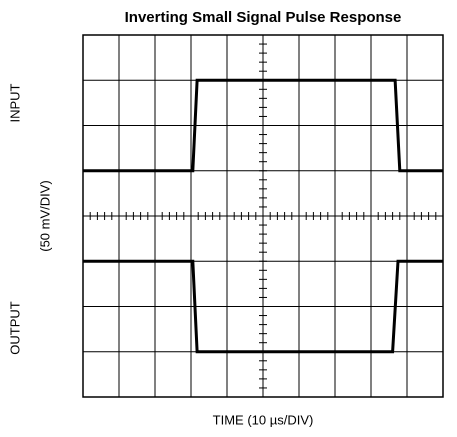  What do you see at coordinates (14, 102) in the screenshot?
I see `y-axis-label: INPUT` at bounding box center [14, 102].